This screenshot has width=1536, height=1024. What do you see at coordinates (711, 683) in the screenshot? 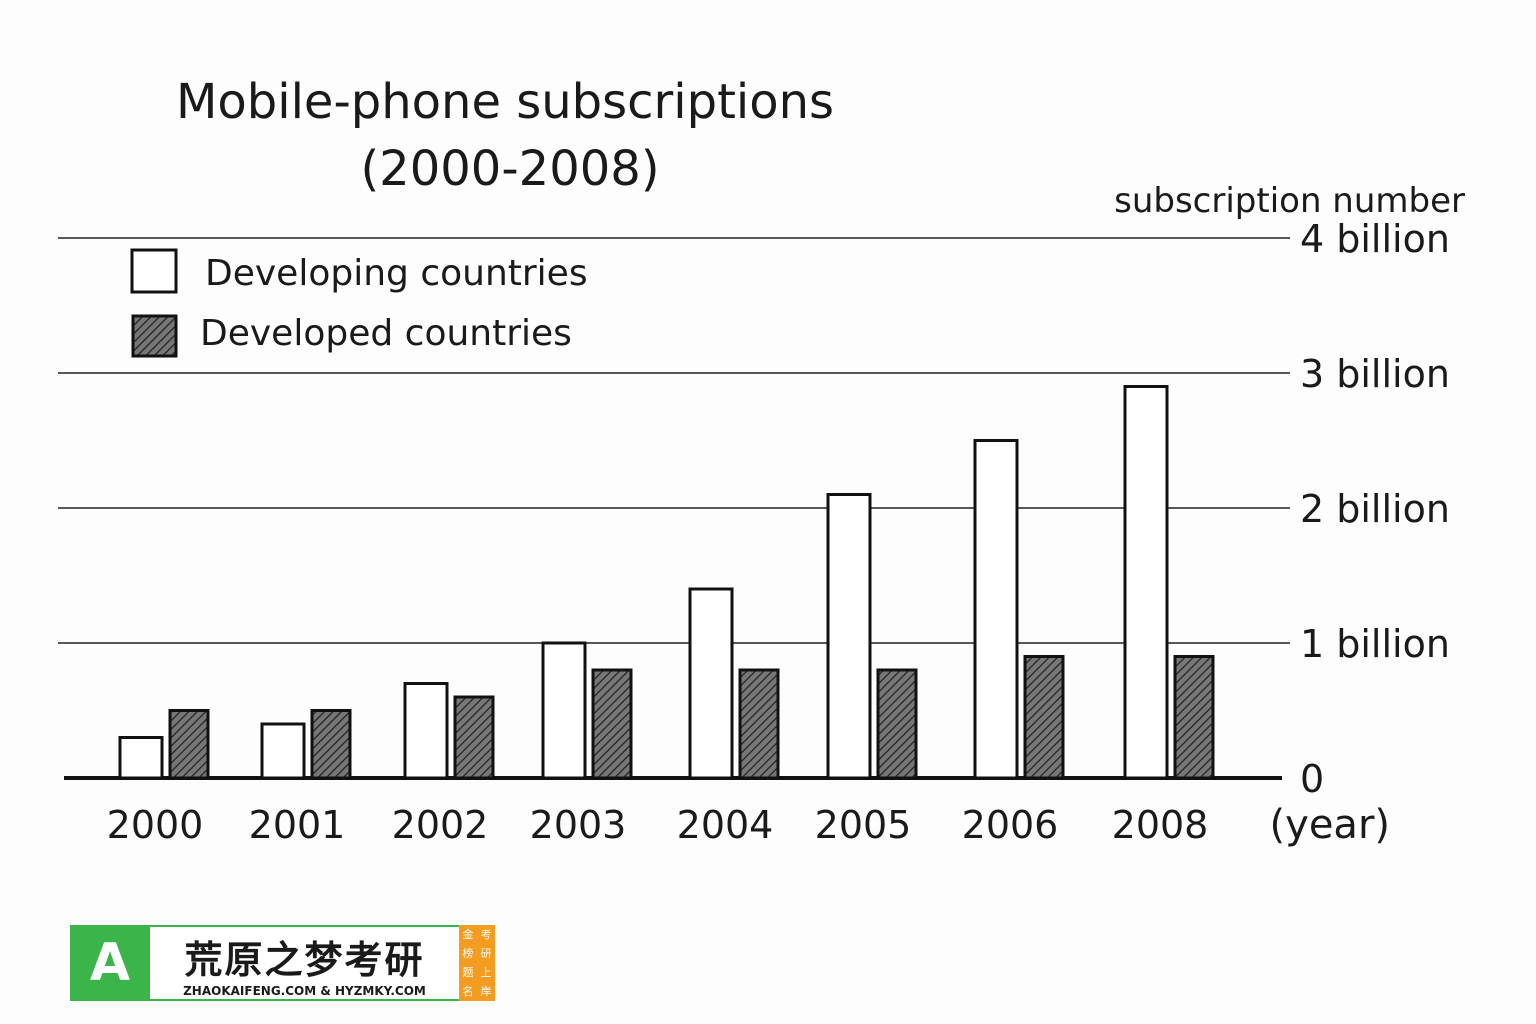
I see `bar-developing-2004` at bounding box center [711, 683].